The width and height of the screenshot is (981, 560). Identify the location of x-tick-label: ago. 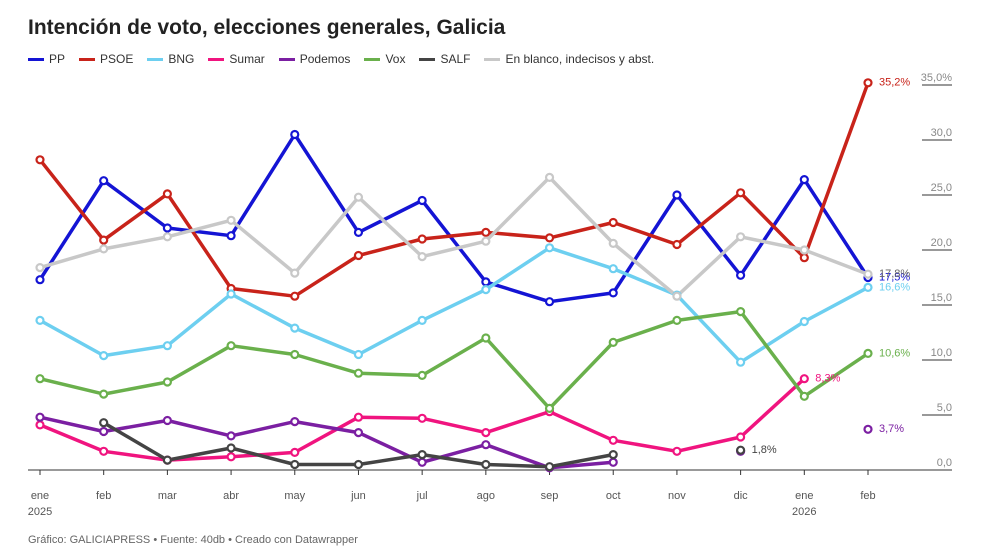
(486, 496).